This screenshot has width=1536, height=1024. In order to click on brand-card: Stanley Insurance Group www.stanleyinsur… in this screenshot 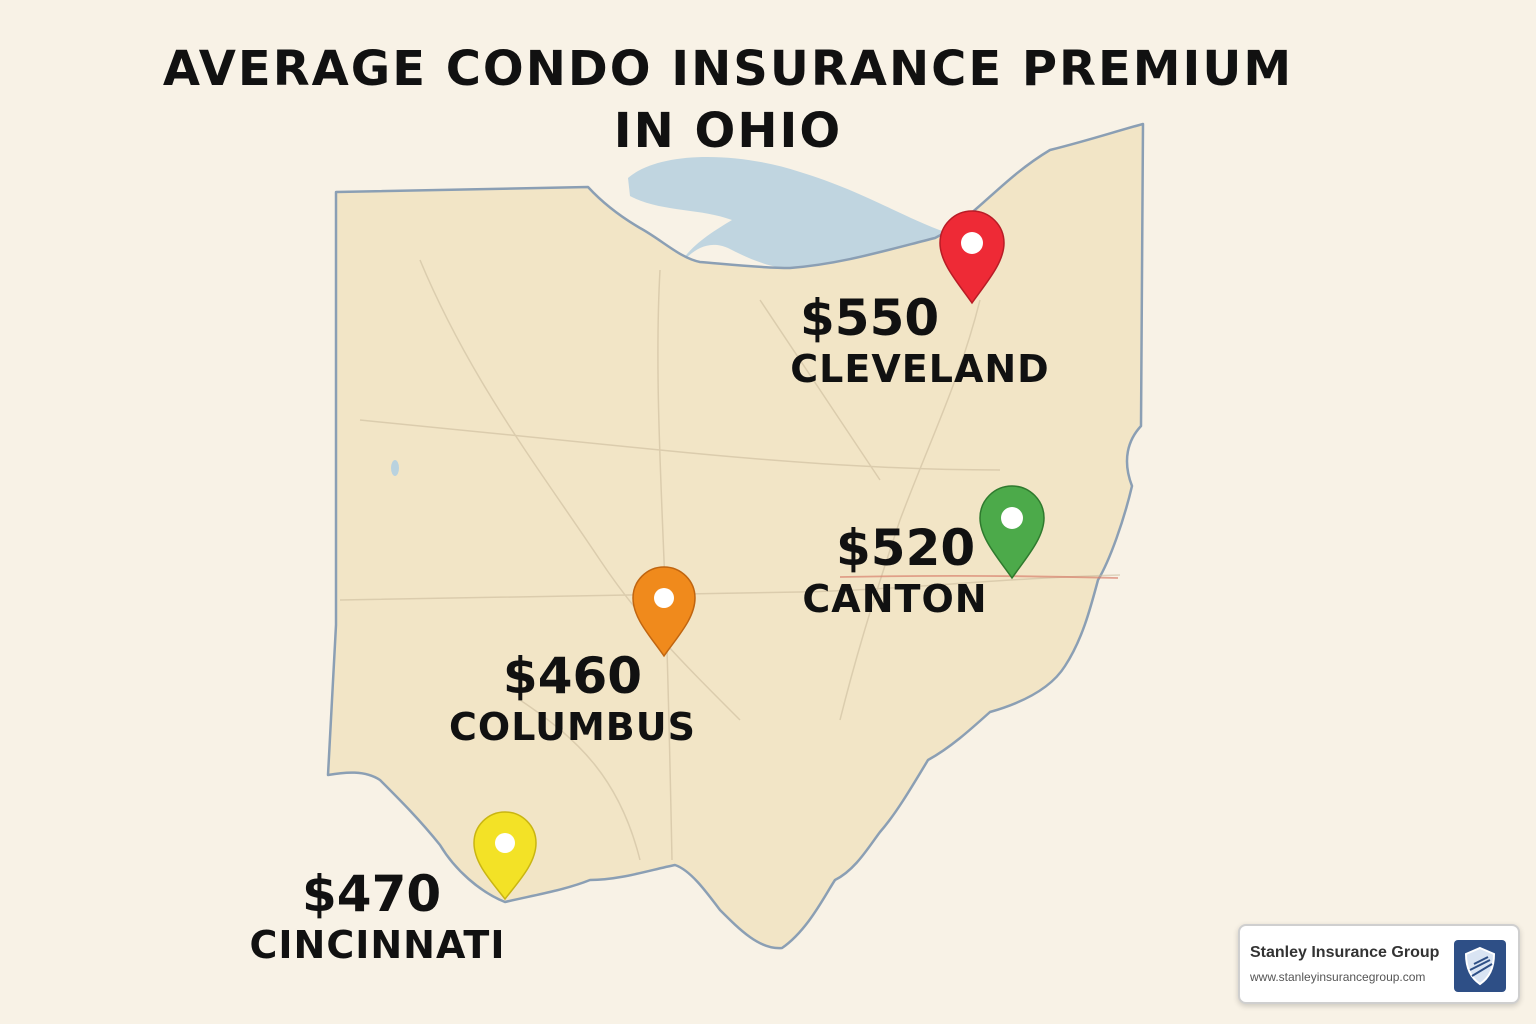, I will do `click(1379, 964)`.